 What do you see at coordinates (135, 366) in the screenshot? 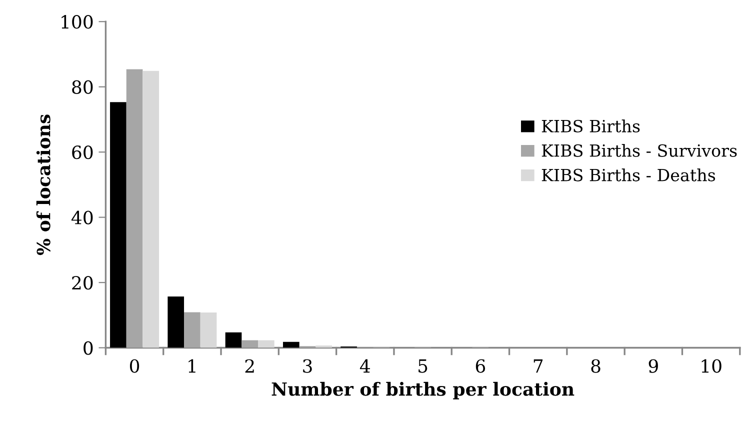
I see `x-tick-label: 0` at bounding box center [135, 366].